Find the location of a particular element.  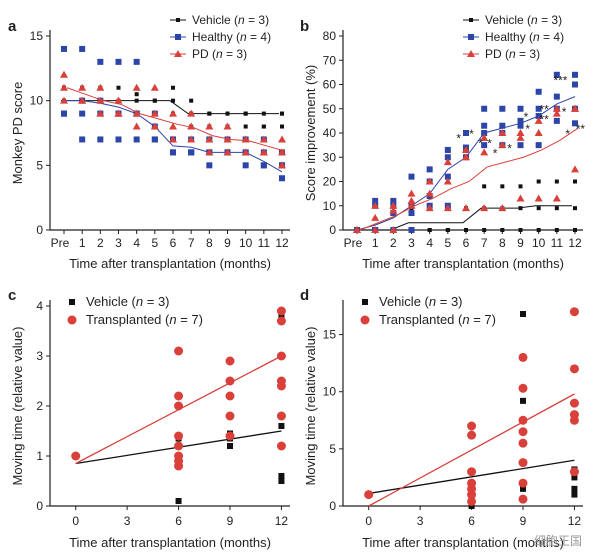

x-tick-label: 11 is located at coordinates (264, 243).